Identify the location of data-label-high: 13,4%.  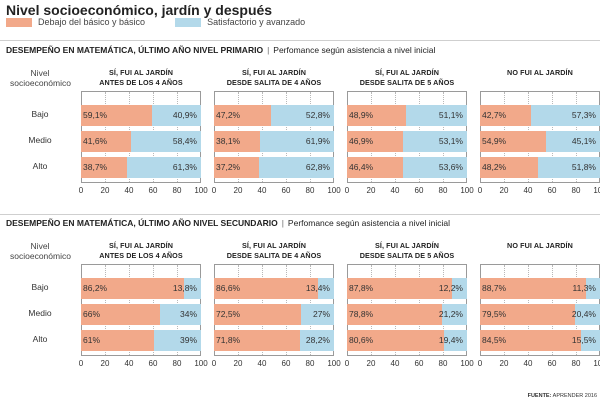
(317, 287).